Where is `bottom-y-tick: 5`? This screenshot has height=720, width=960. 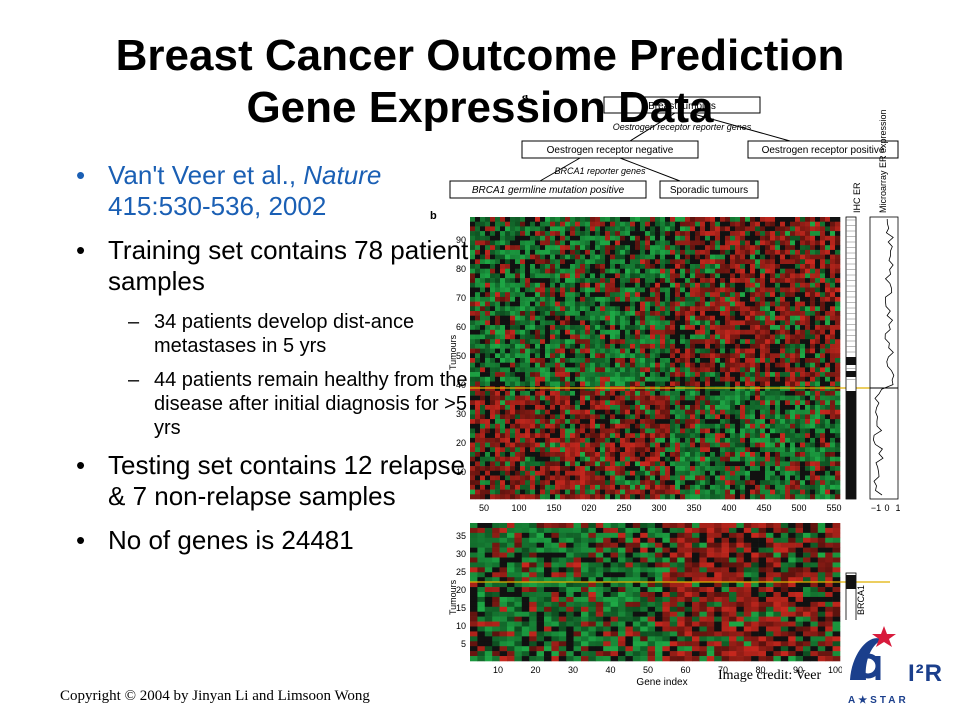 bottom-y-tick: 5 is located at coordinates (463, 644).